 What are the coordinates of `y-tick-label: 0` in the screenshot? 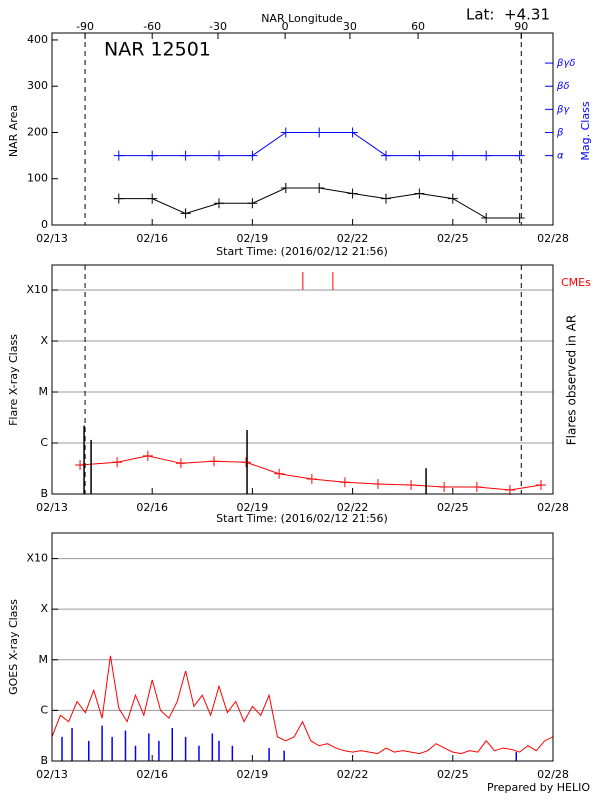 It's located at (44, 224).